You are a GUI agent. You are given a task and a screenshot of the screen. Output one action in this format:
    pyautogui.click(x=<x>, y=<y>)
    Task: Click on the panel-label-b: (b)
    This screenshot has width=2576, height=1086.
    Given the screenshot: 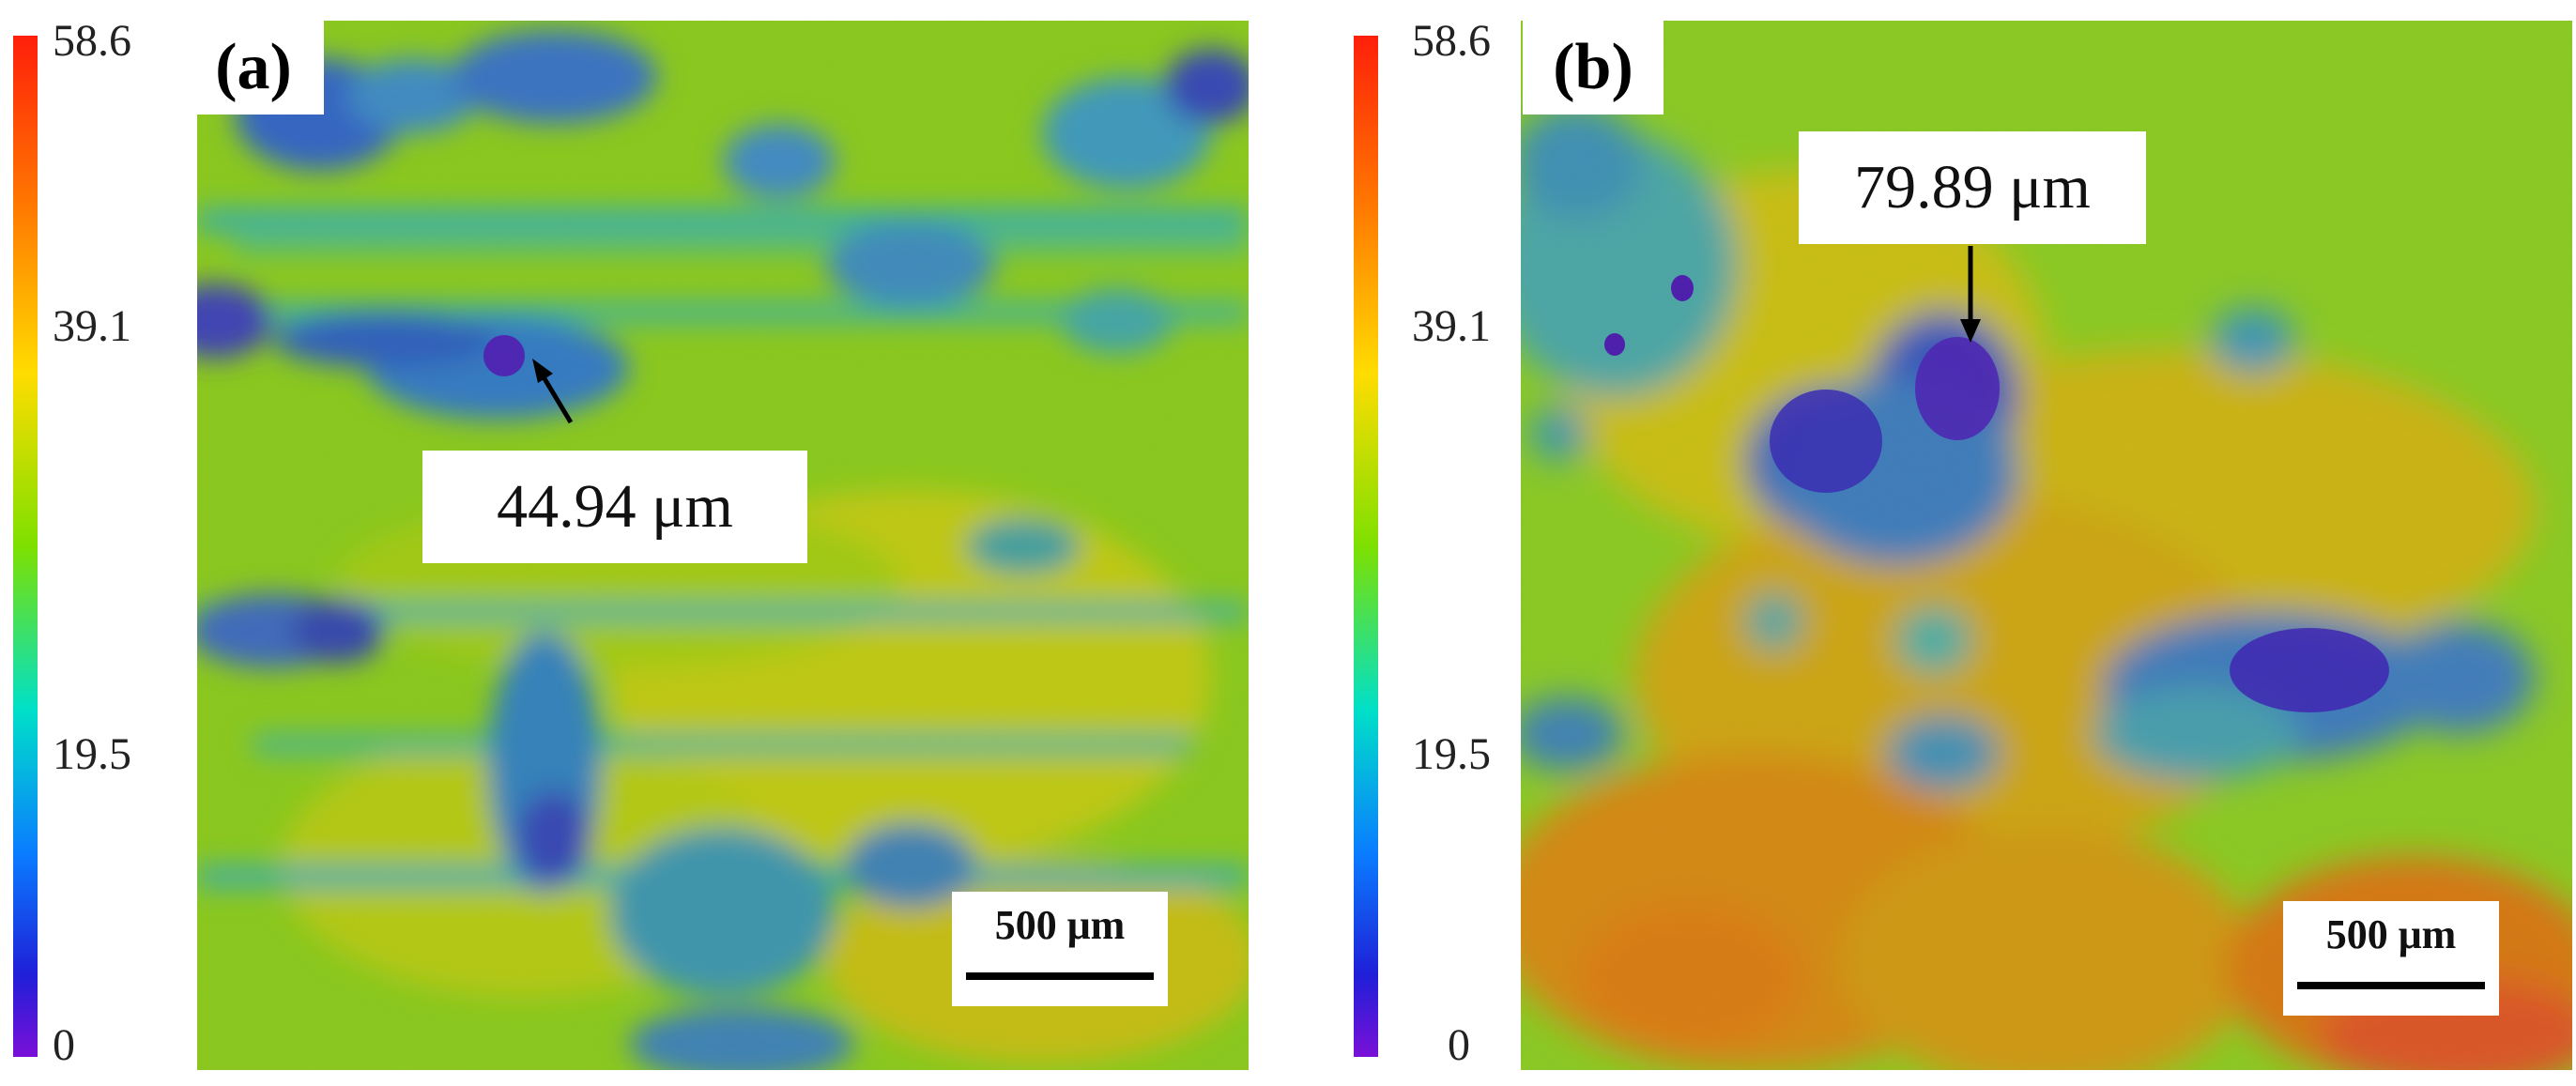 What is the action you would take?
    pyautogui.click(x=1594, y=68)
    